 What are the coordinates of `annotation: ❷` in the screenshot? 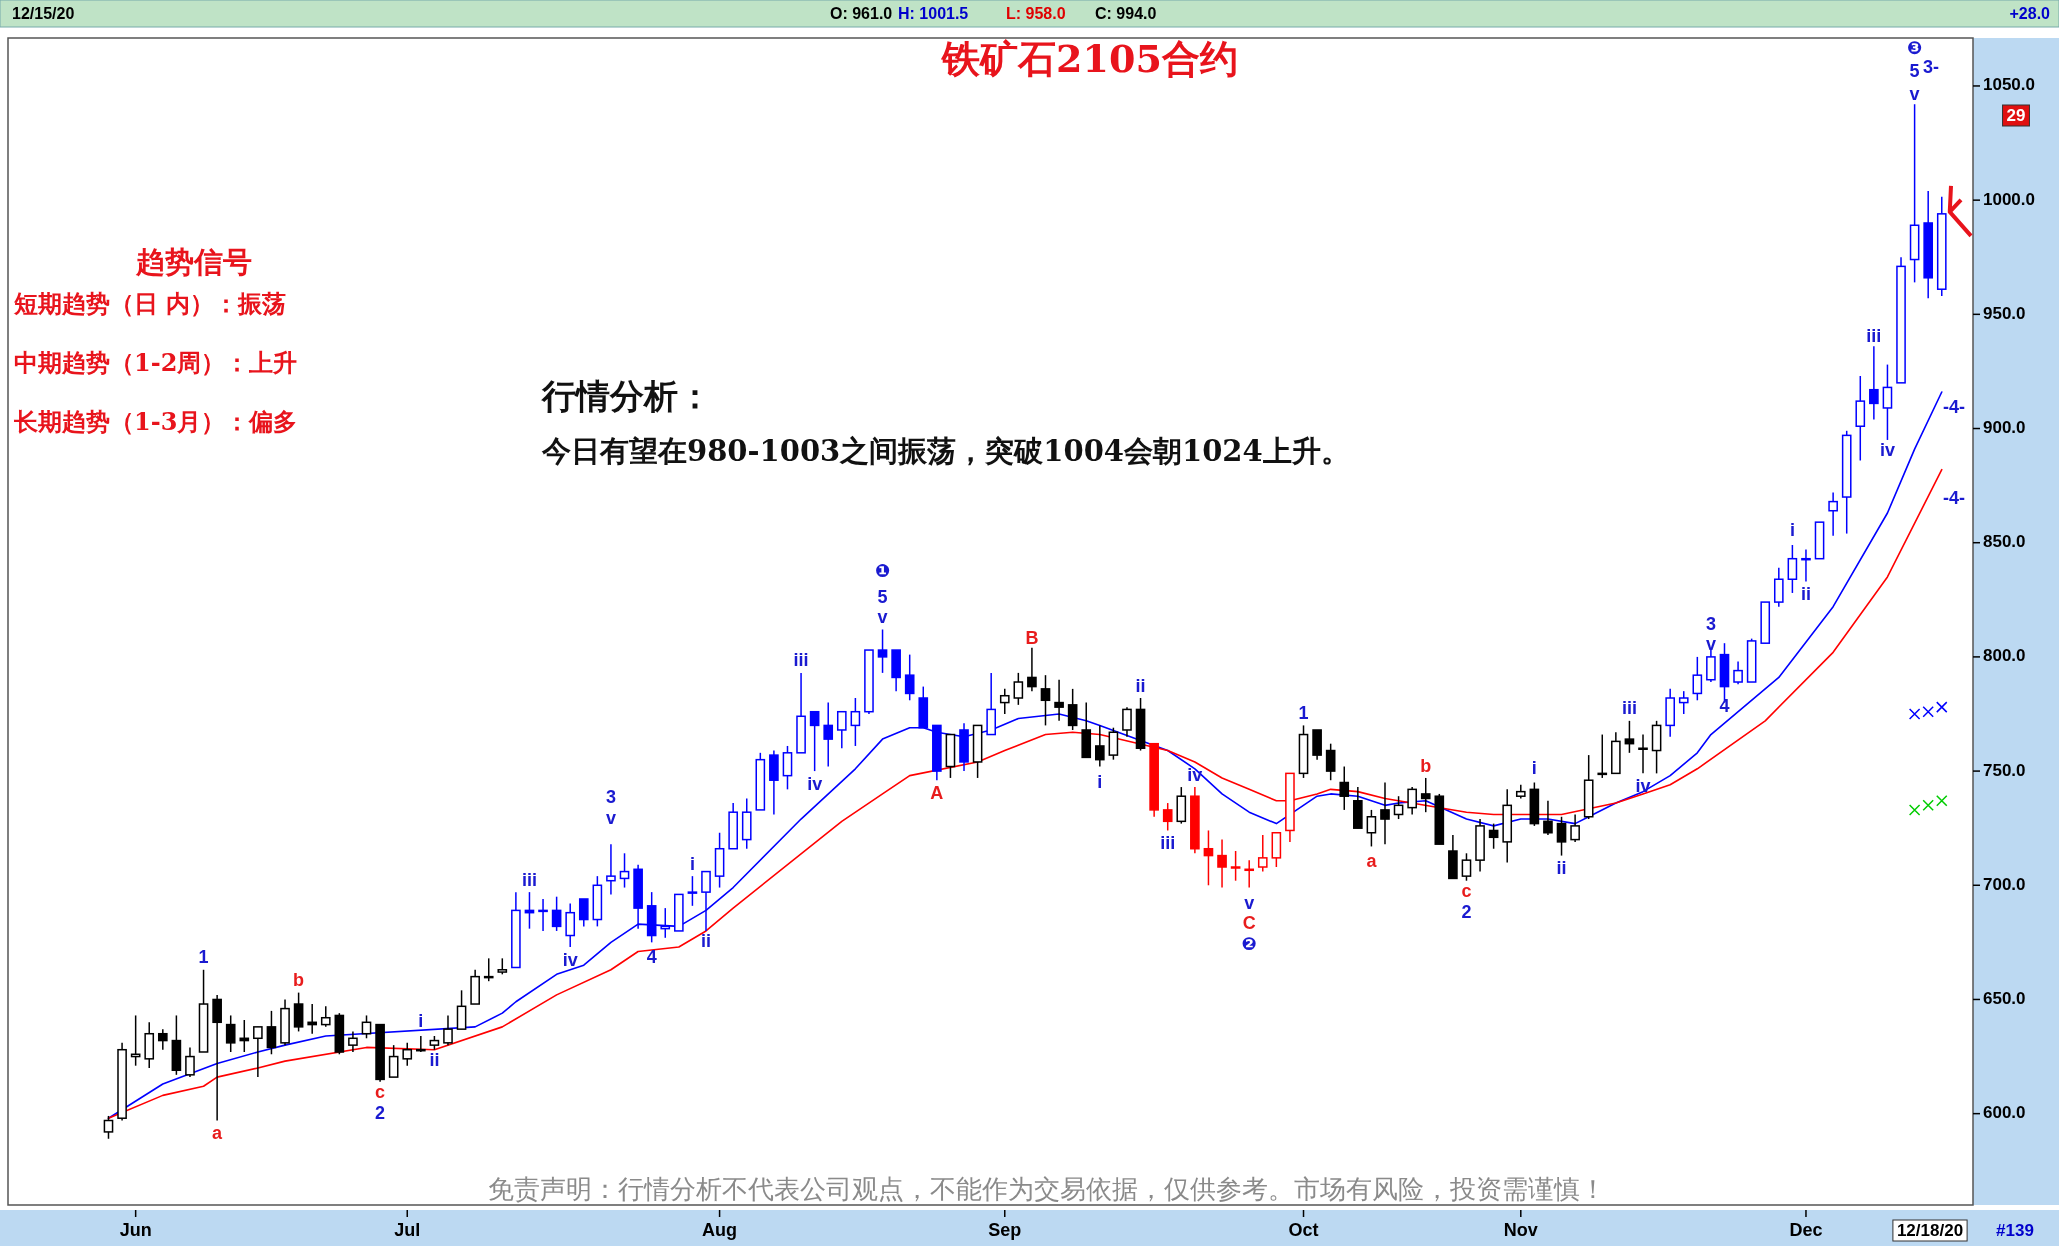 It's located at (1249, 943).